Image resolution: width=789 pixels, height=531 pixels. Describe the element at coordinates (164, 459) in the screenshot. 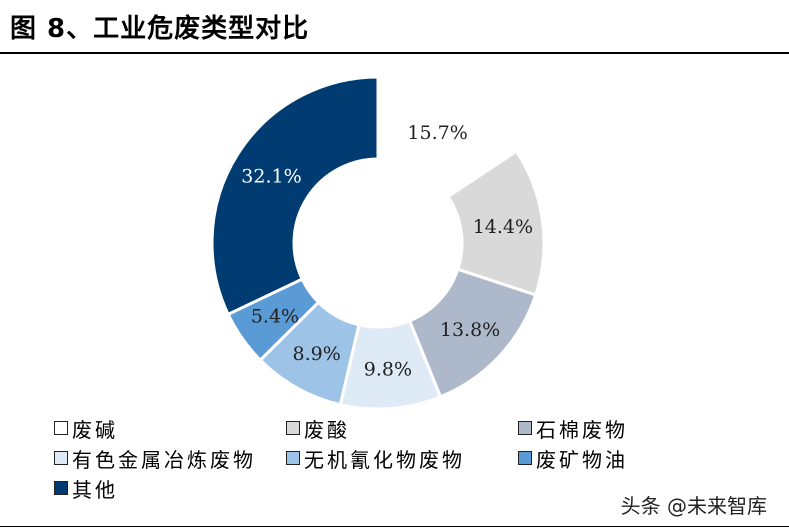

I see `legend-label: 有色金属冶炼废物` at that location.